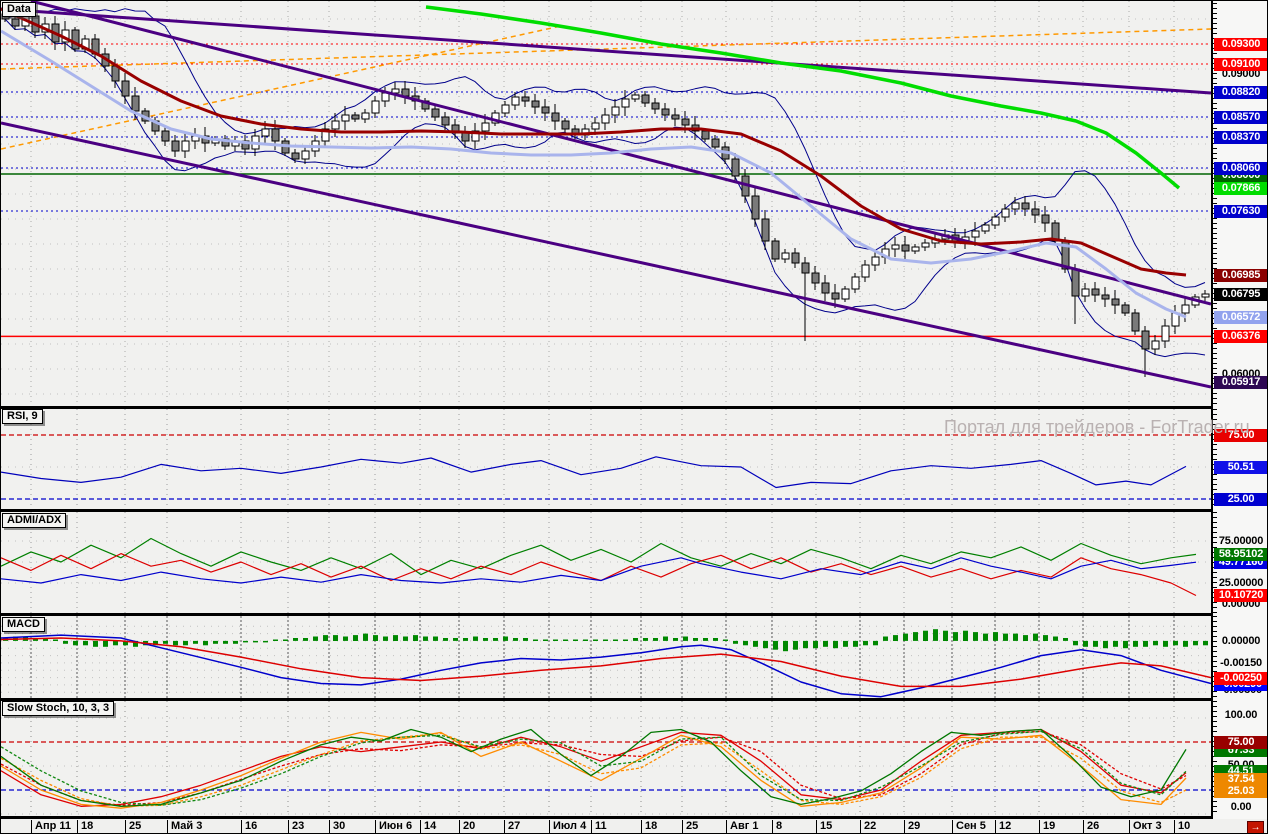  What do you see at coordinates (868, 826) in the screenshot?
I see `date-label: 22` at bounding box center [868, 826].